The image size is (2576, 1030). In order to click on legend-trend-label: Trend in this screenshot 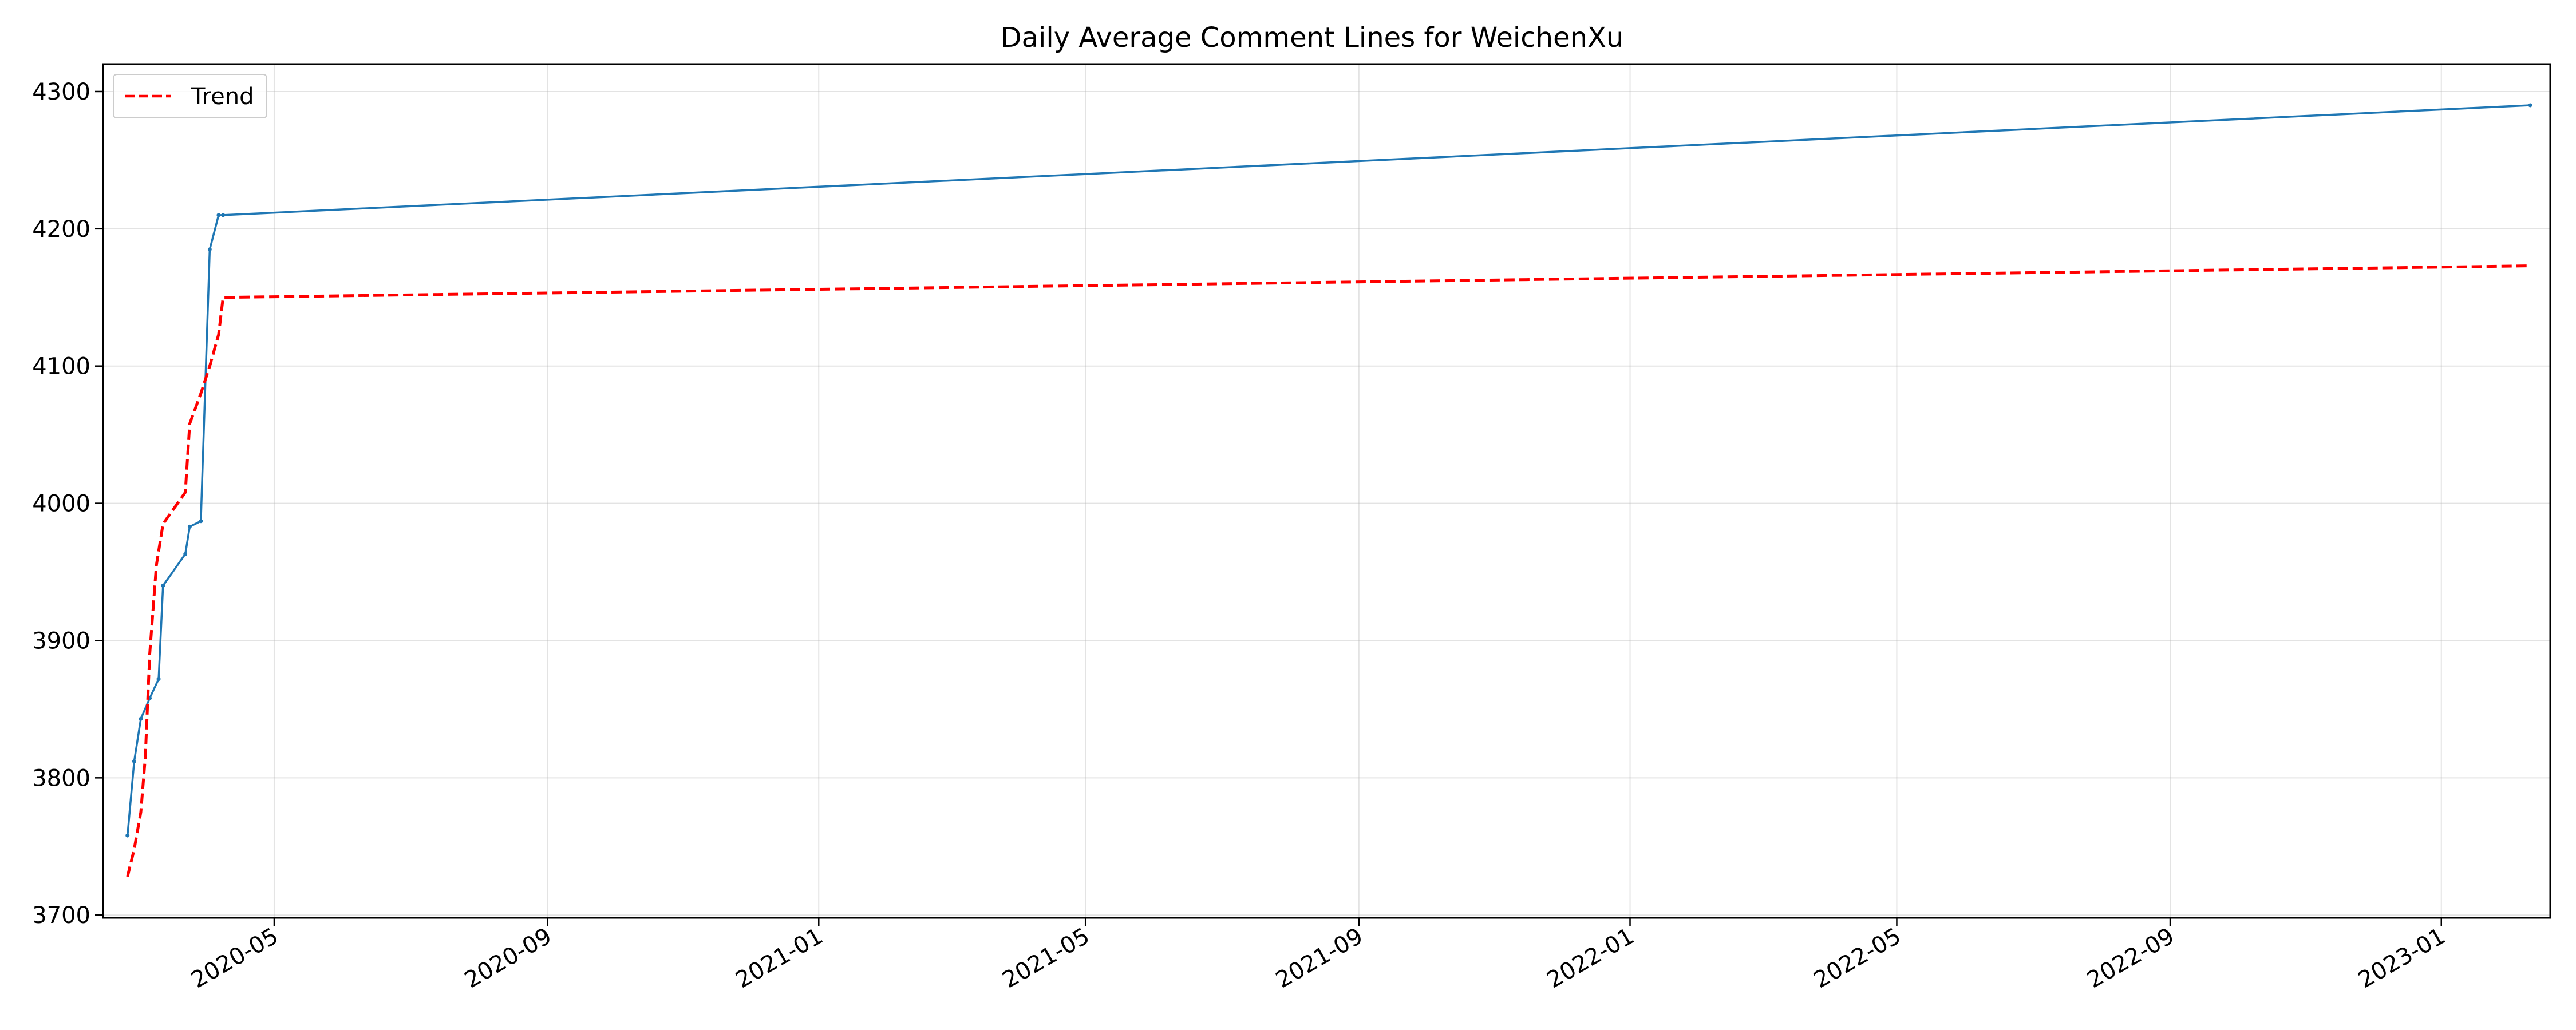, I will do `click(222, 97)`.